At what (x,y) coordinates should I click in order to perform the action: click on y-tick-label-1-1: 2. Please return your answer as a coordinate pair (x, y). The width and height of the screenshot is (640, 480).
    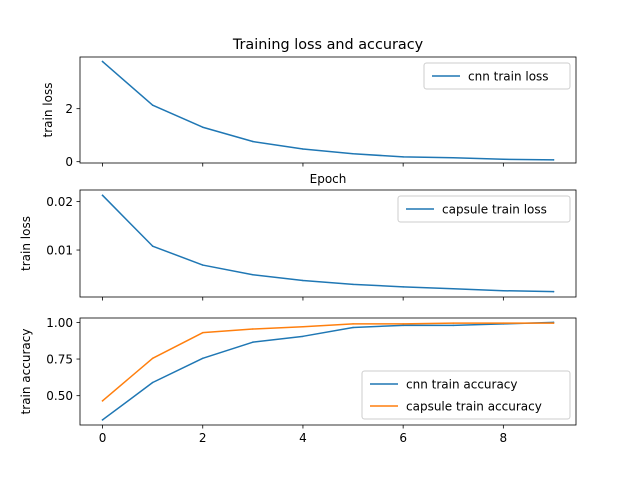
    Looking at the image, I should click on (69, 109).